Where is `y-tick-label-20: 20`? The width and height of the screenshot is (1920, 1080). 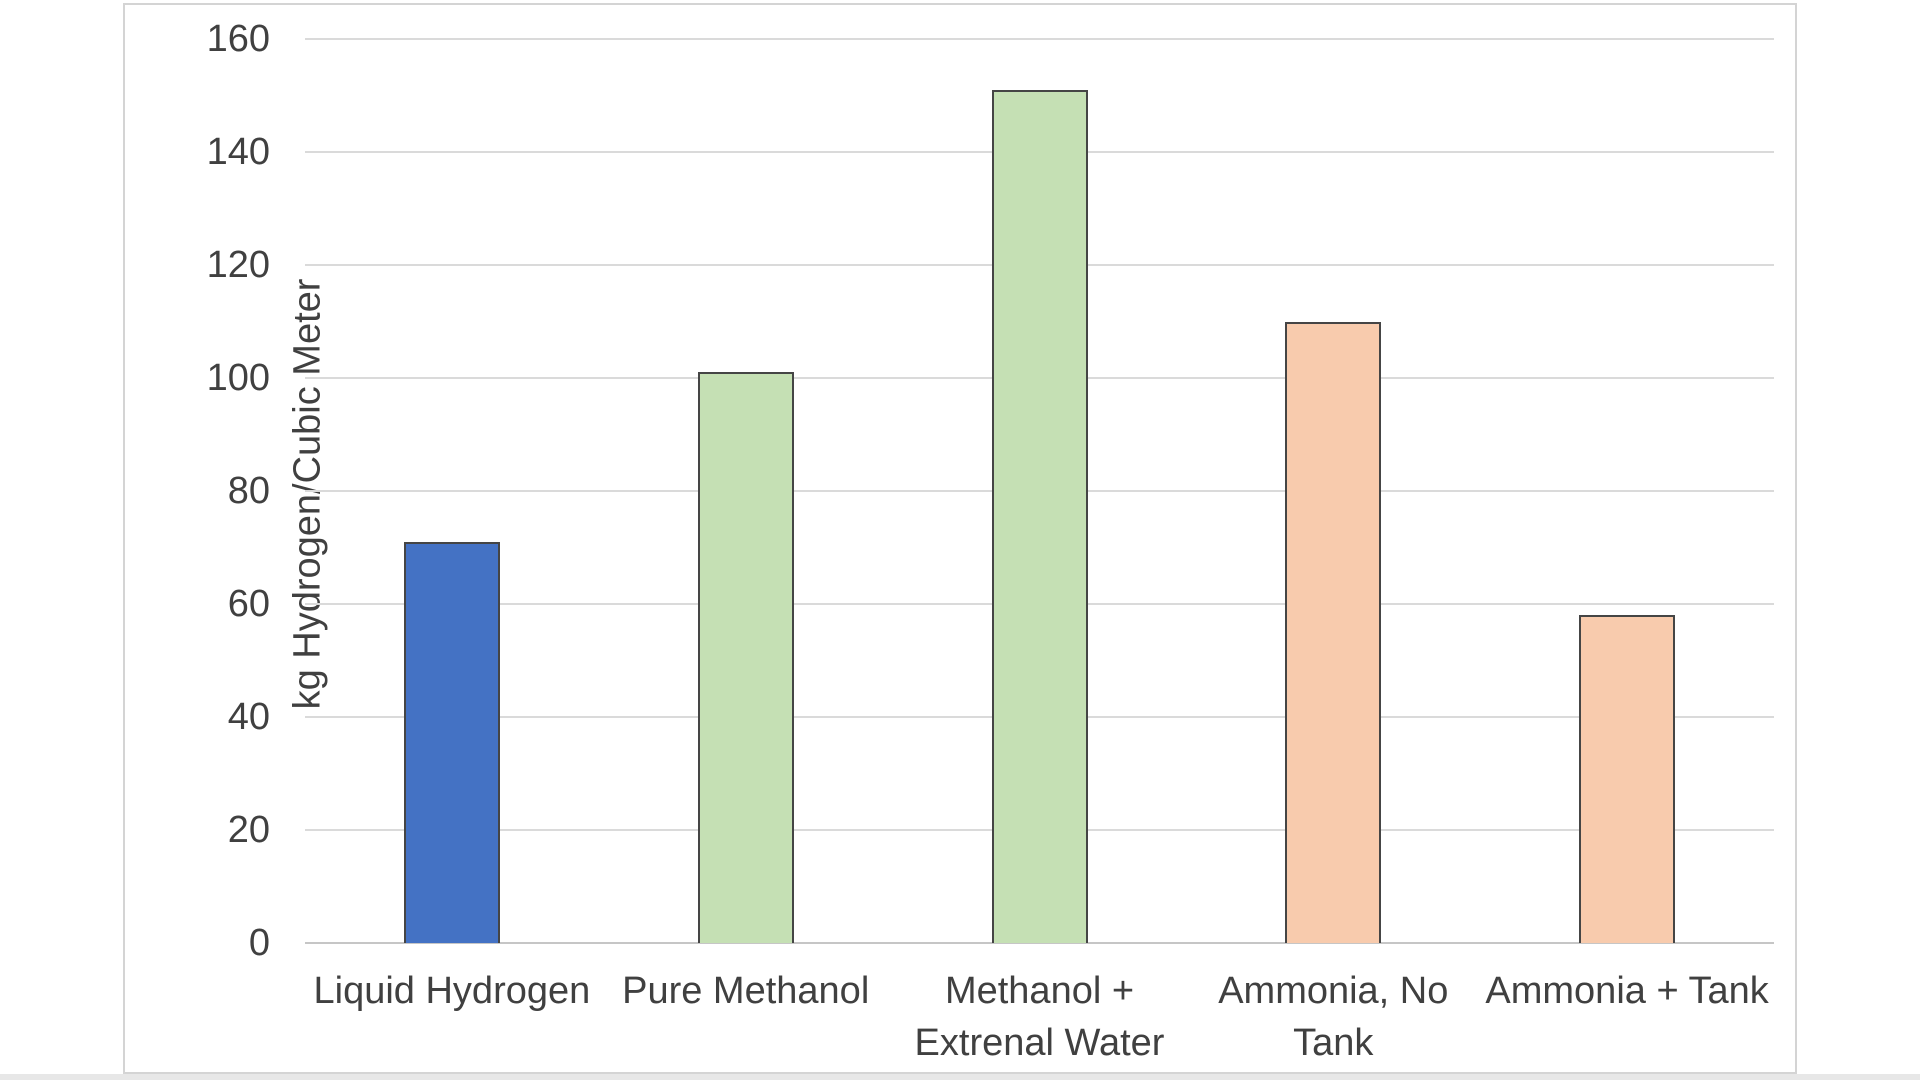
y-tick-label-20: 20 is located at coordinates (248, 830).